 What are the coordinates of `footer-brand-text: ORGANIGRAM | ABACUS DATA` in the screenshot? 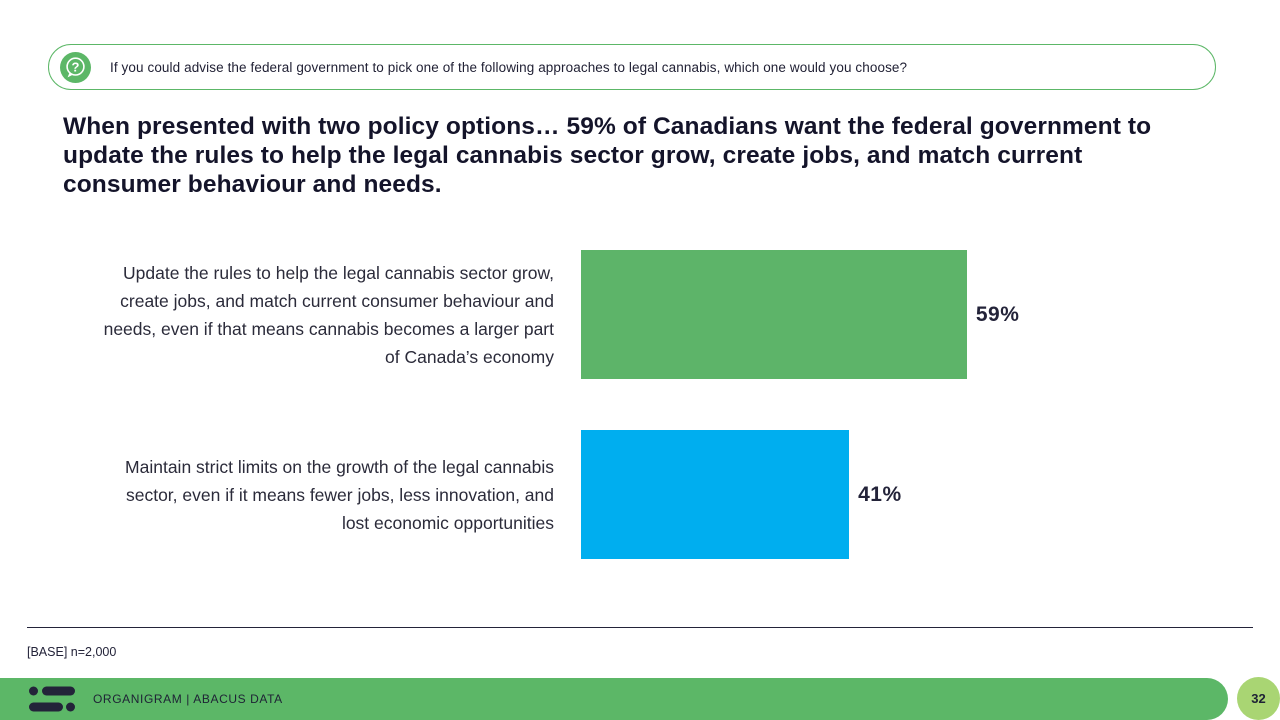 It's located at (188, 699).